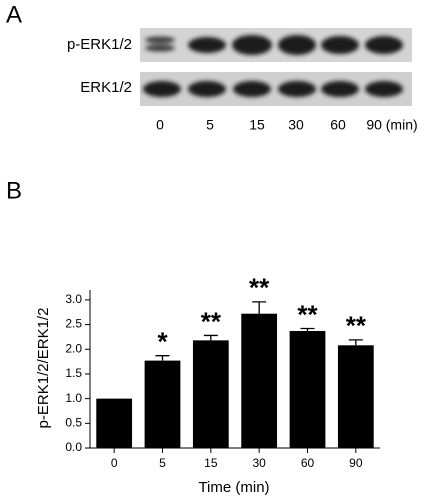 The width and height of the screenshot is (442, 500). I want to click on lane-label: 0, so click(160, 125).